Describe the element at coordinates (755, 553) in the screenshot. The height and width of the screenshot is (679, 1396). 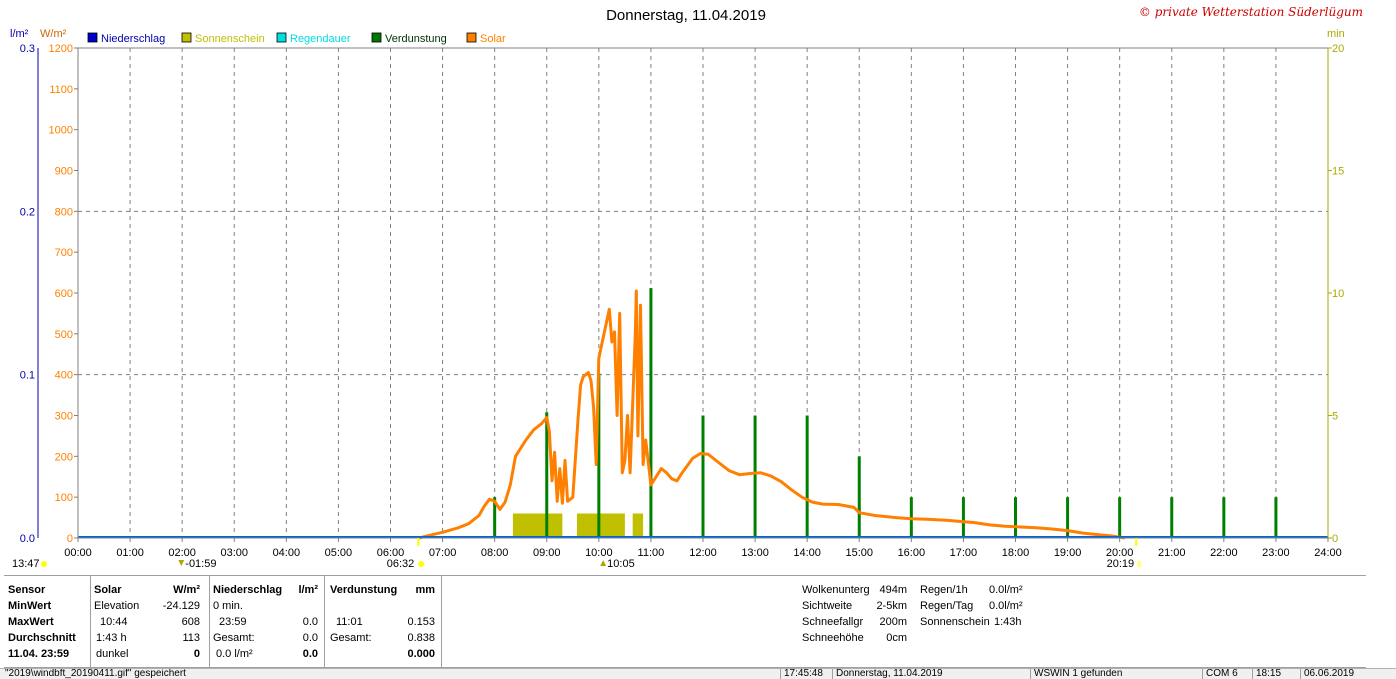
I see `tick-label-x: 13:00` at that location.